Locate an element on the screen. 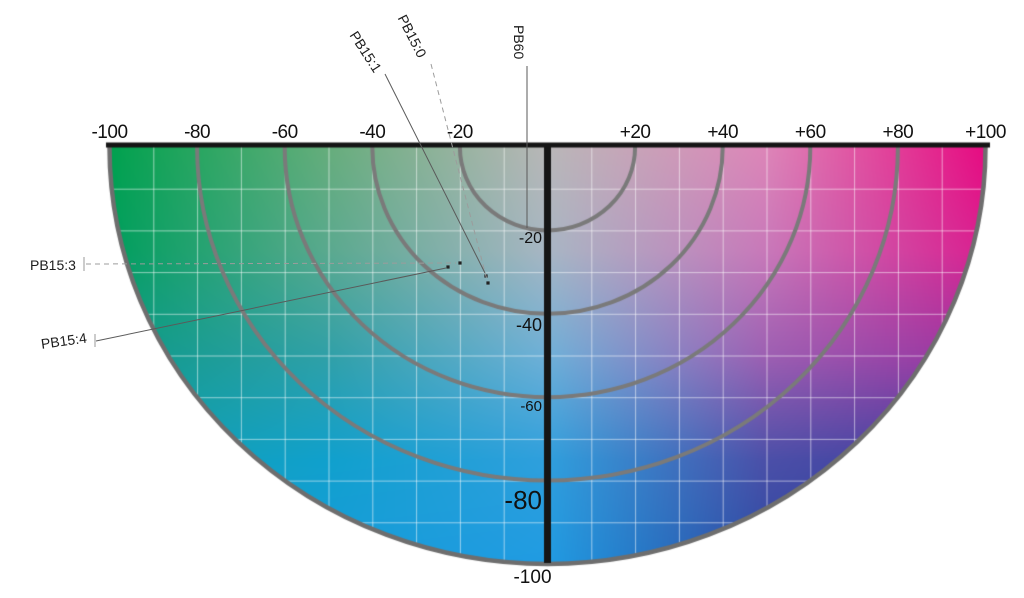 This screenshot has height=598, width=1024. x-tick-label: -100 is located at coordinates (109, 132).